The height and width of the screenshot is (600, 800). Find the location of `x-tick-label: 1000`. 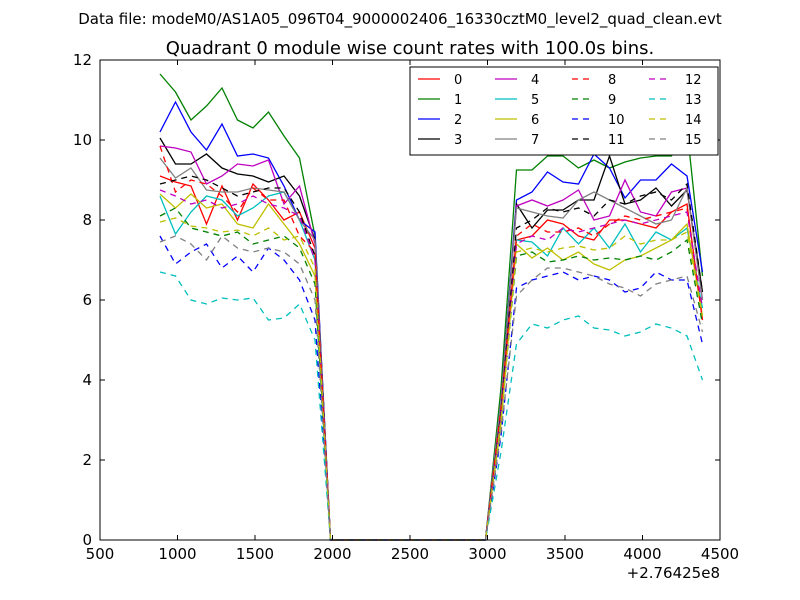

x-tick-label: 1000 is located at coordinates (177, 554).